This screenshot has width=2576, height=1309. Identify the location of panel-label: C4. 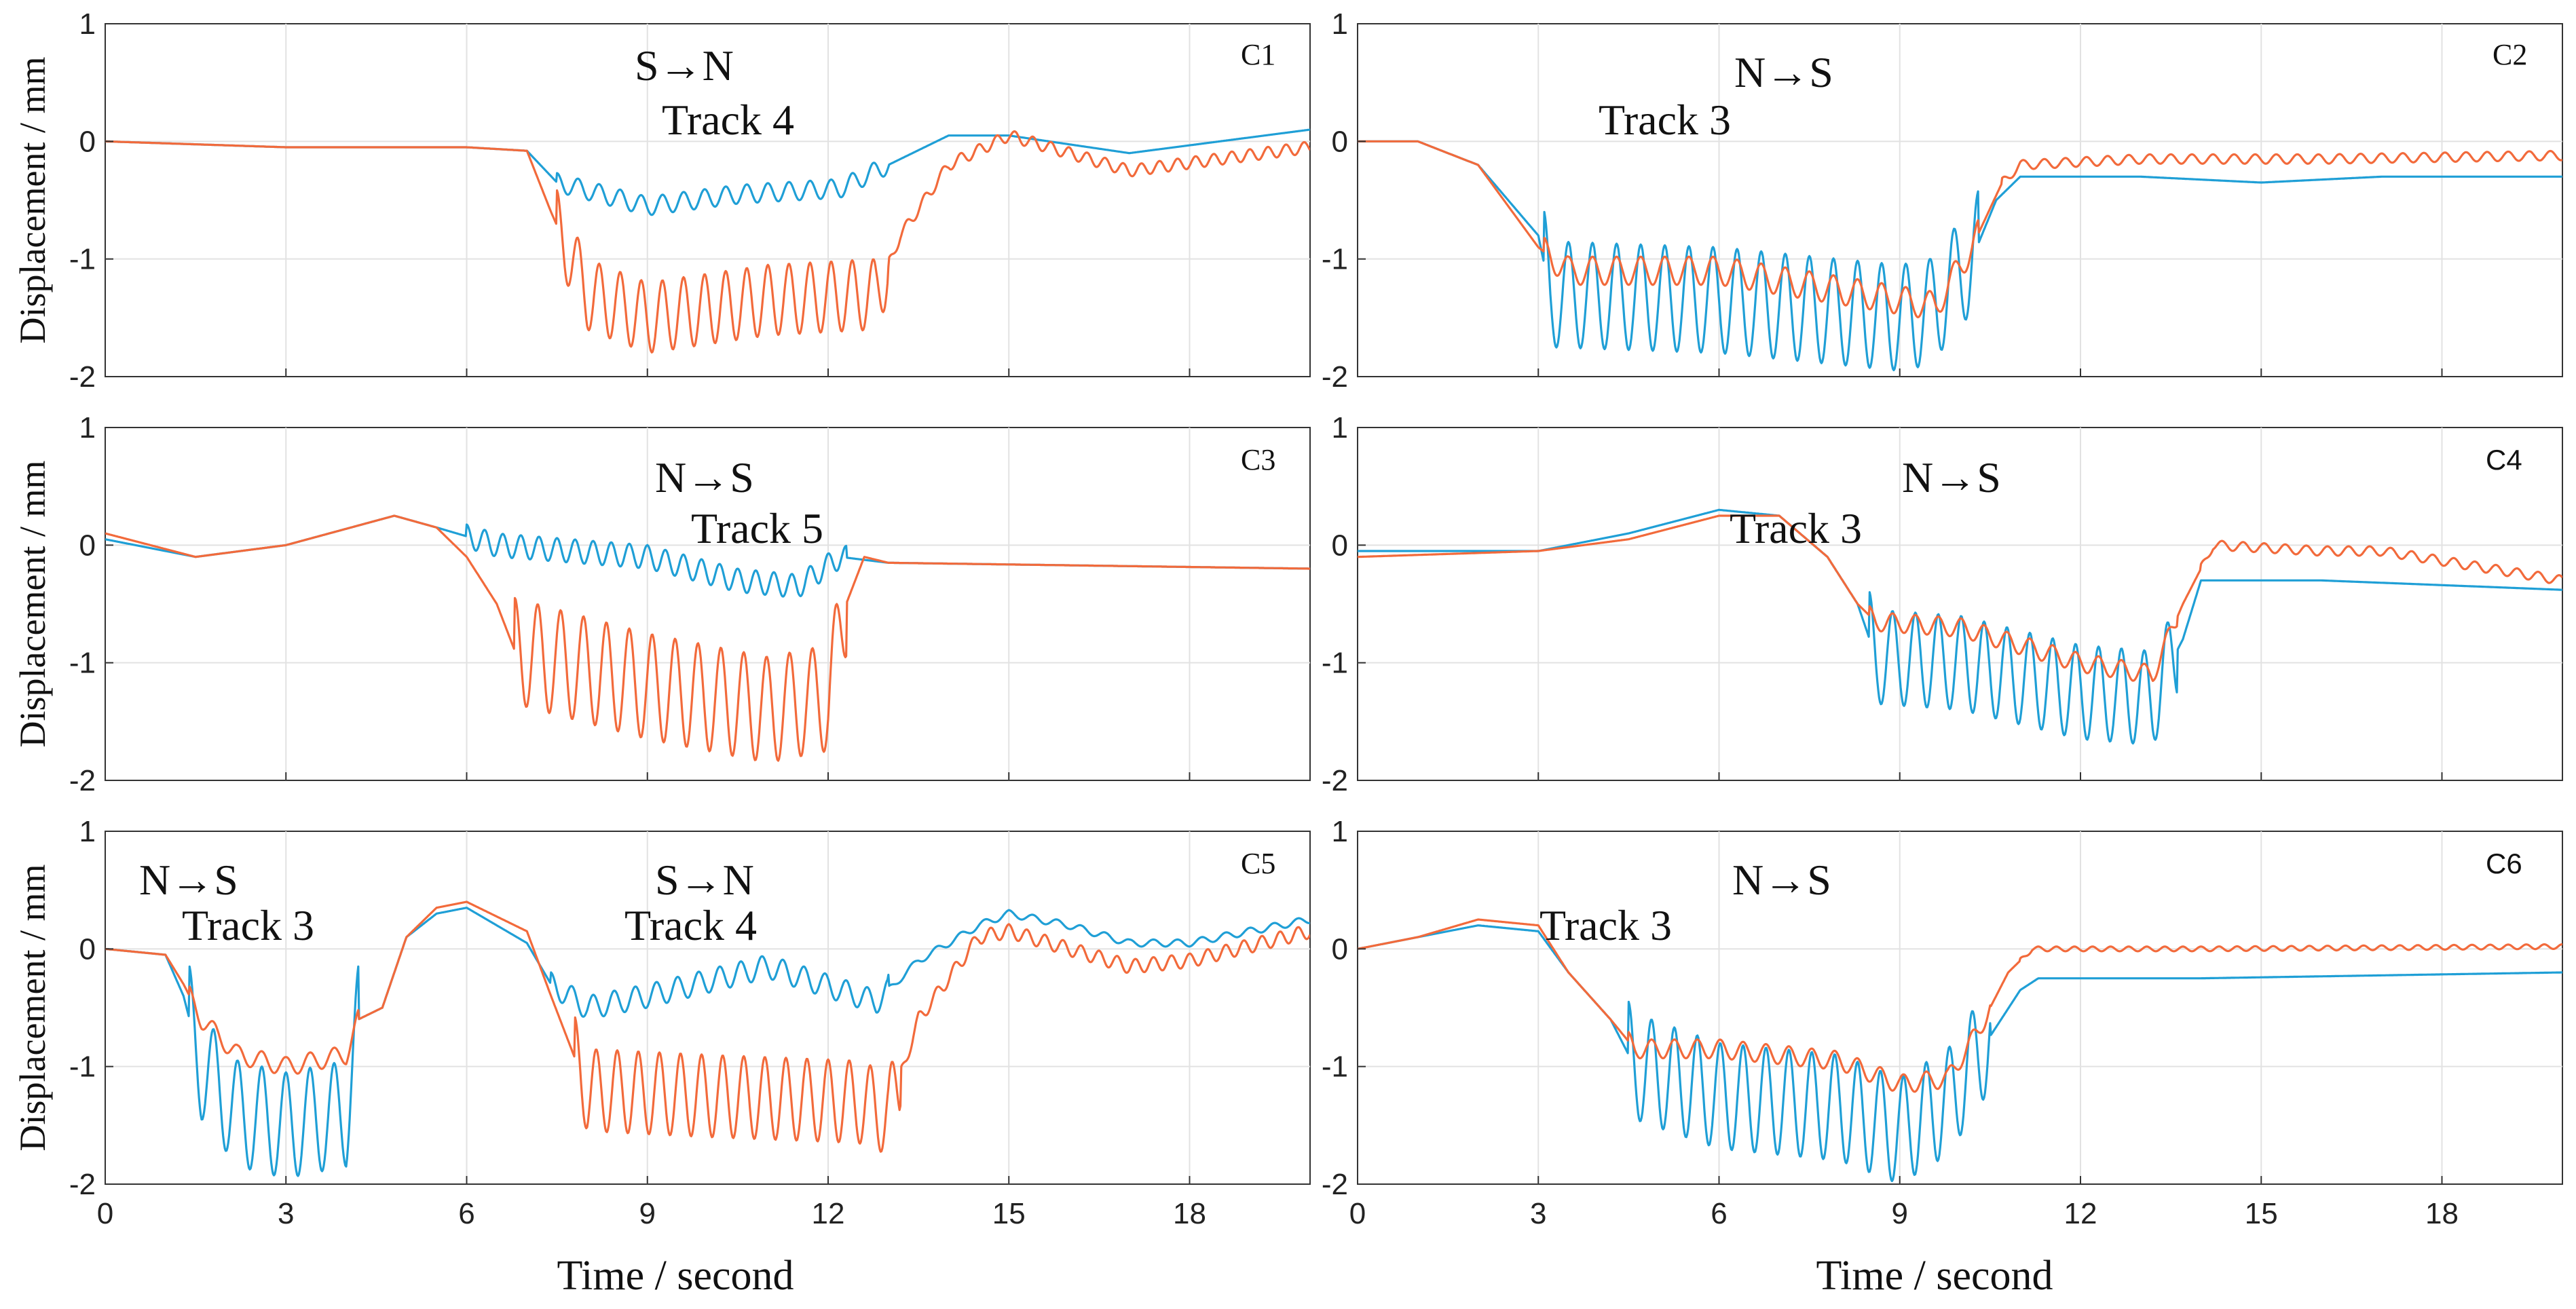
(2504, 460).